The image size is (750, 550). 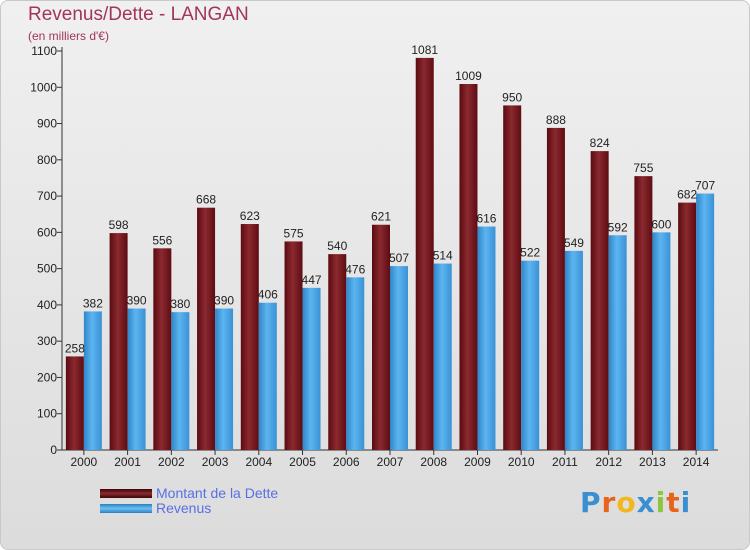 What do you see at coordinates (673, 502) in the screenshot?
I see `logo-letter: t` at bounding box center [673, 502].